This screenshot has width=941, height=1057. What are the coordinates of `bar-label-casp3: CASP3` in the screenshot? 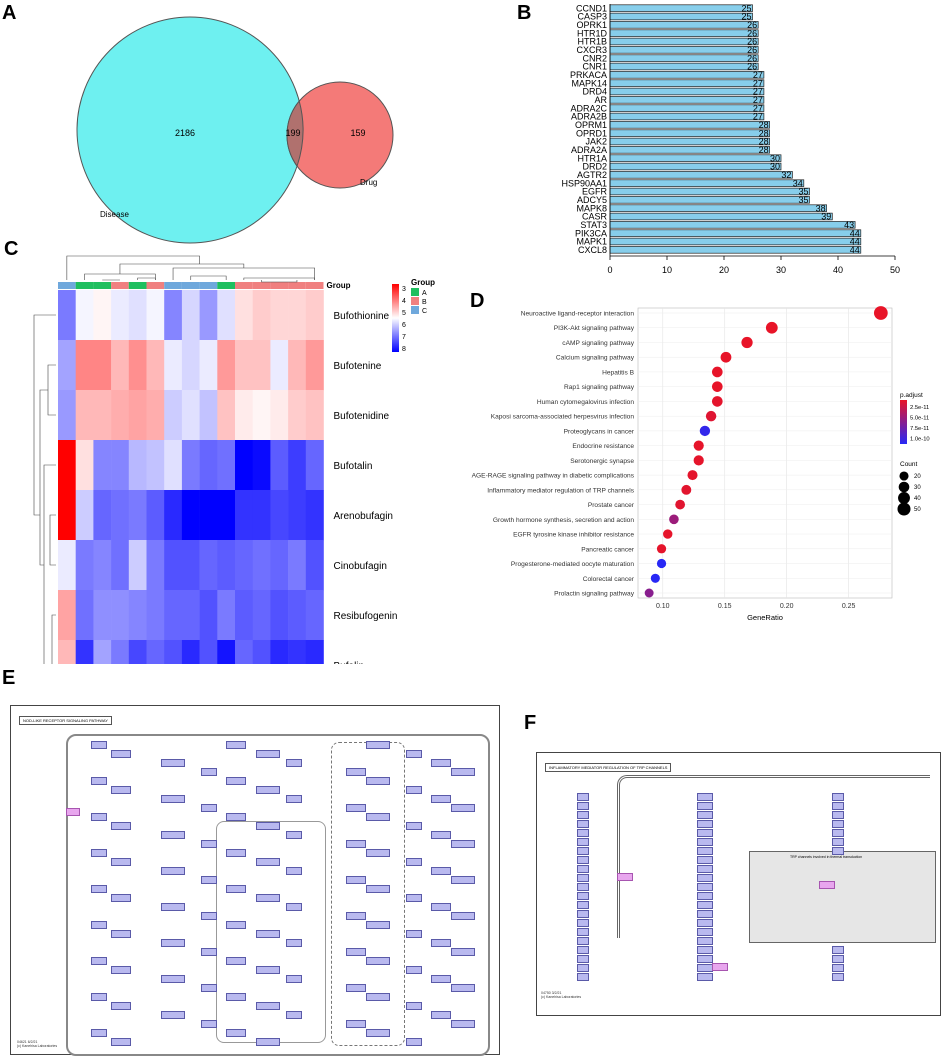 It's located at (592, 17).